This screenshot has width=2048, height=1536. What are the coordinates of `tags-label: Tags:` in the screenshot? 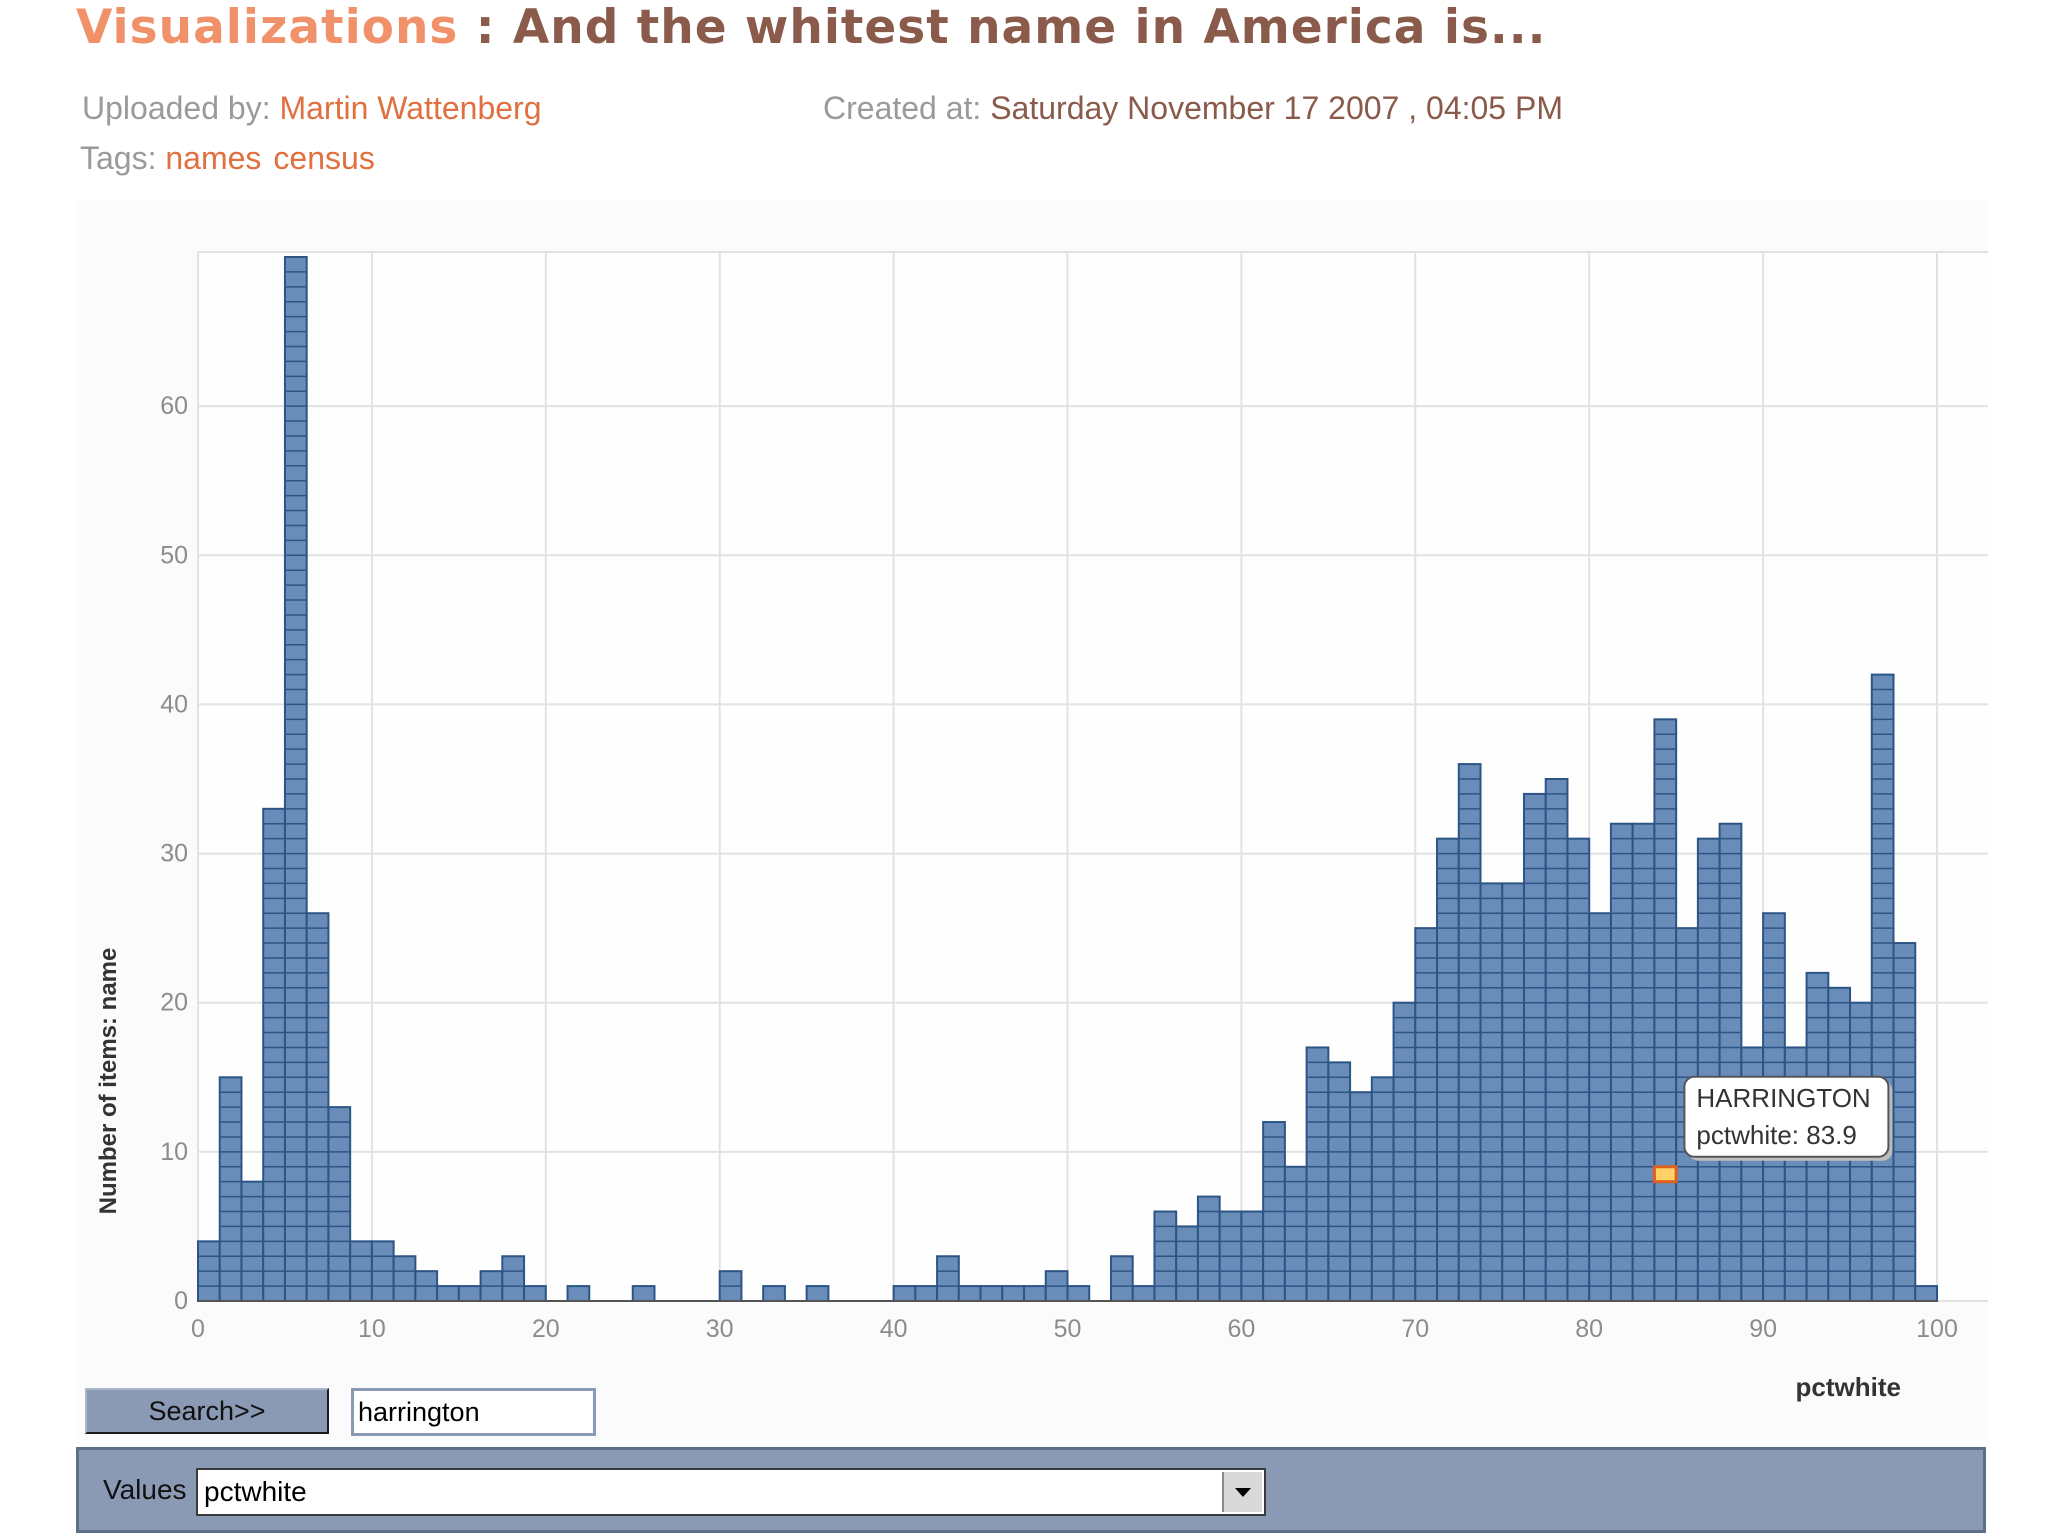 It's located at (118, 158).